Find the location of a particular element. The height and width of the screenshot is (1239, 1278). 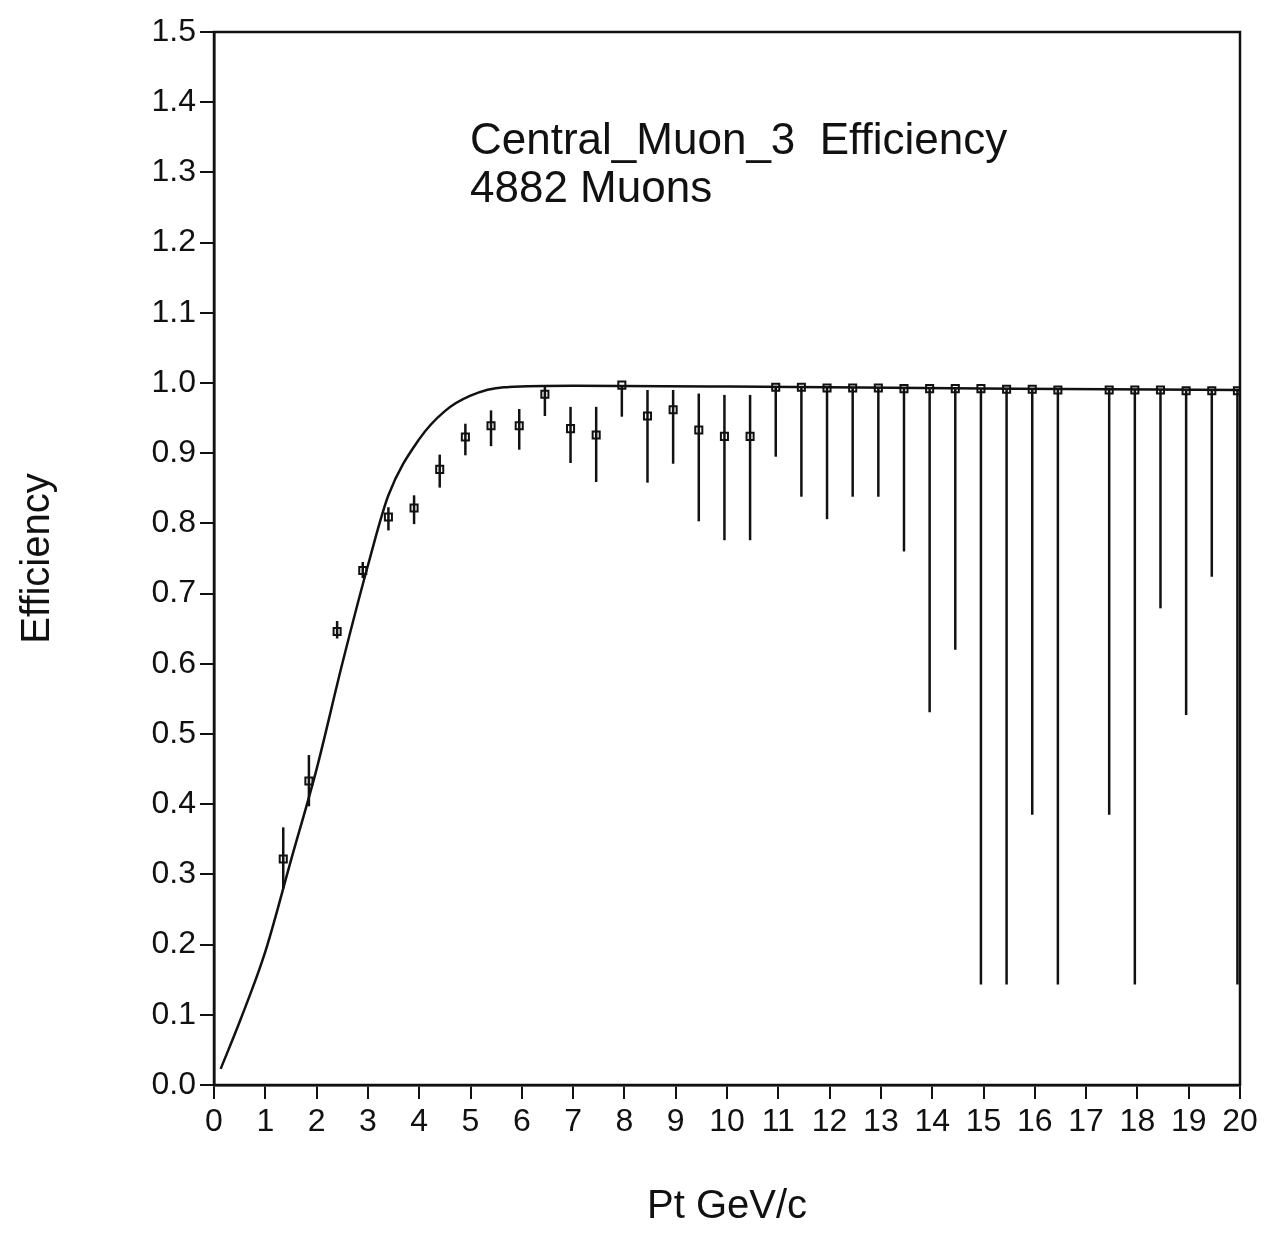

x-tick-label: 2 is located at coordinates (316, 1120).